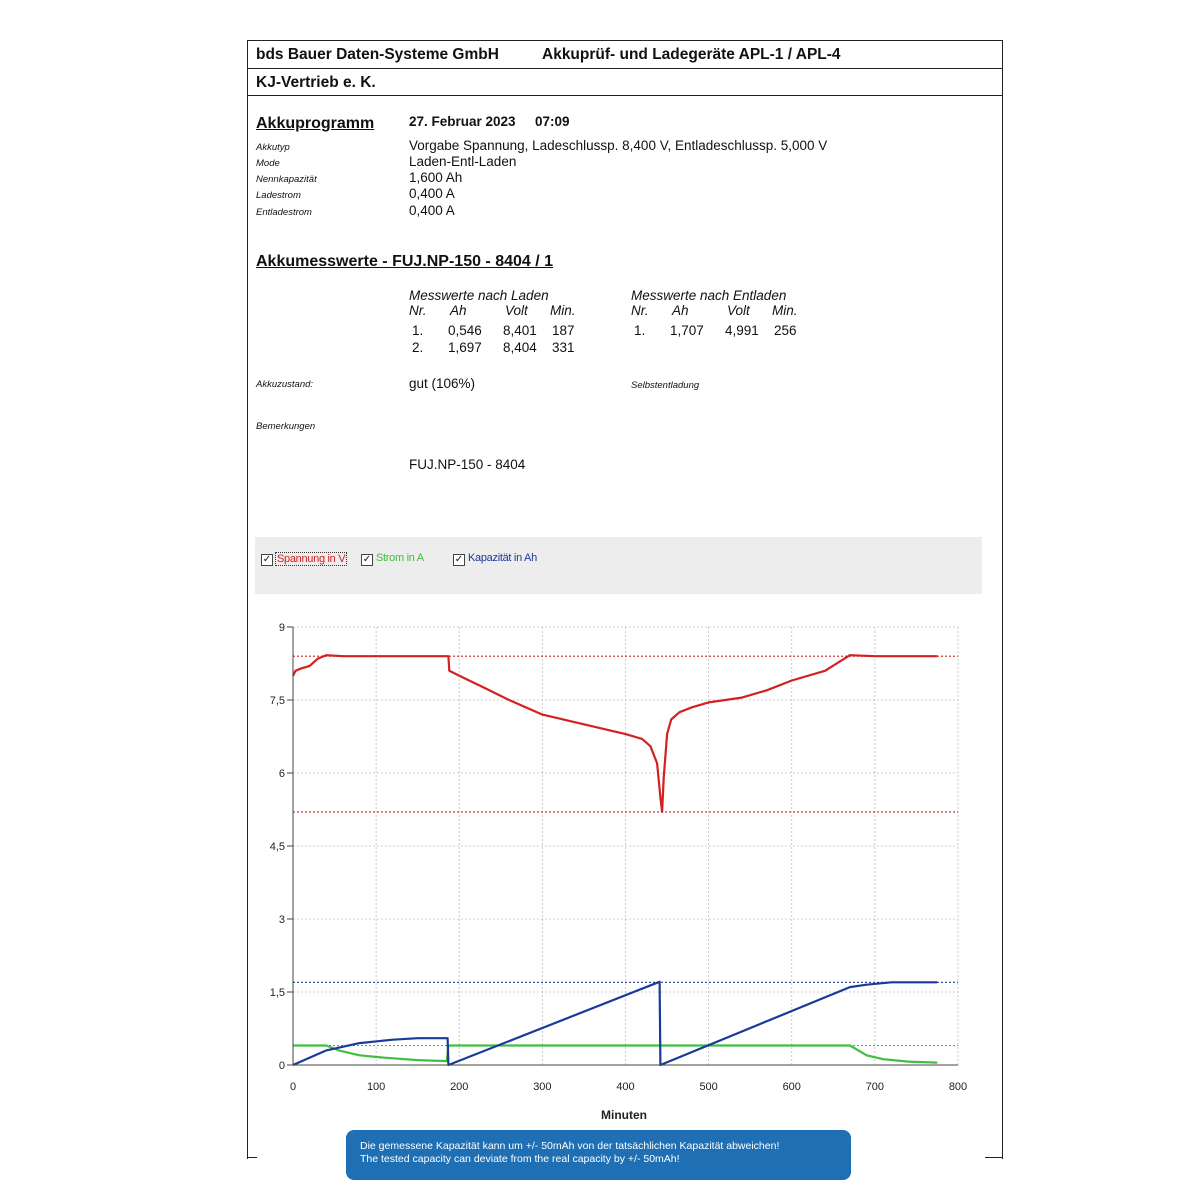 Image resolution: width=1200 pixels, height=1200 pixels. Describe the element at coordinates (252, 1157) in the screenshot. I see `frame-bottom-left` at that location.